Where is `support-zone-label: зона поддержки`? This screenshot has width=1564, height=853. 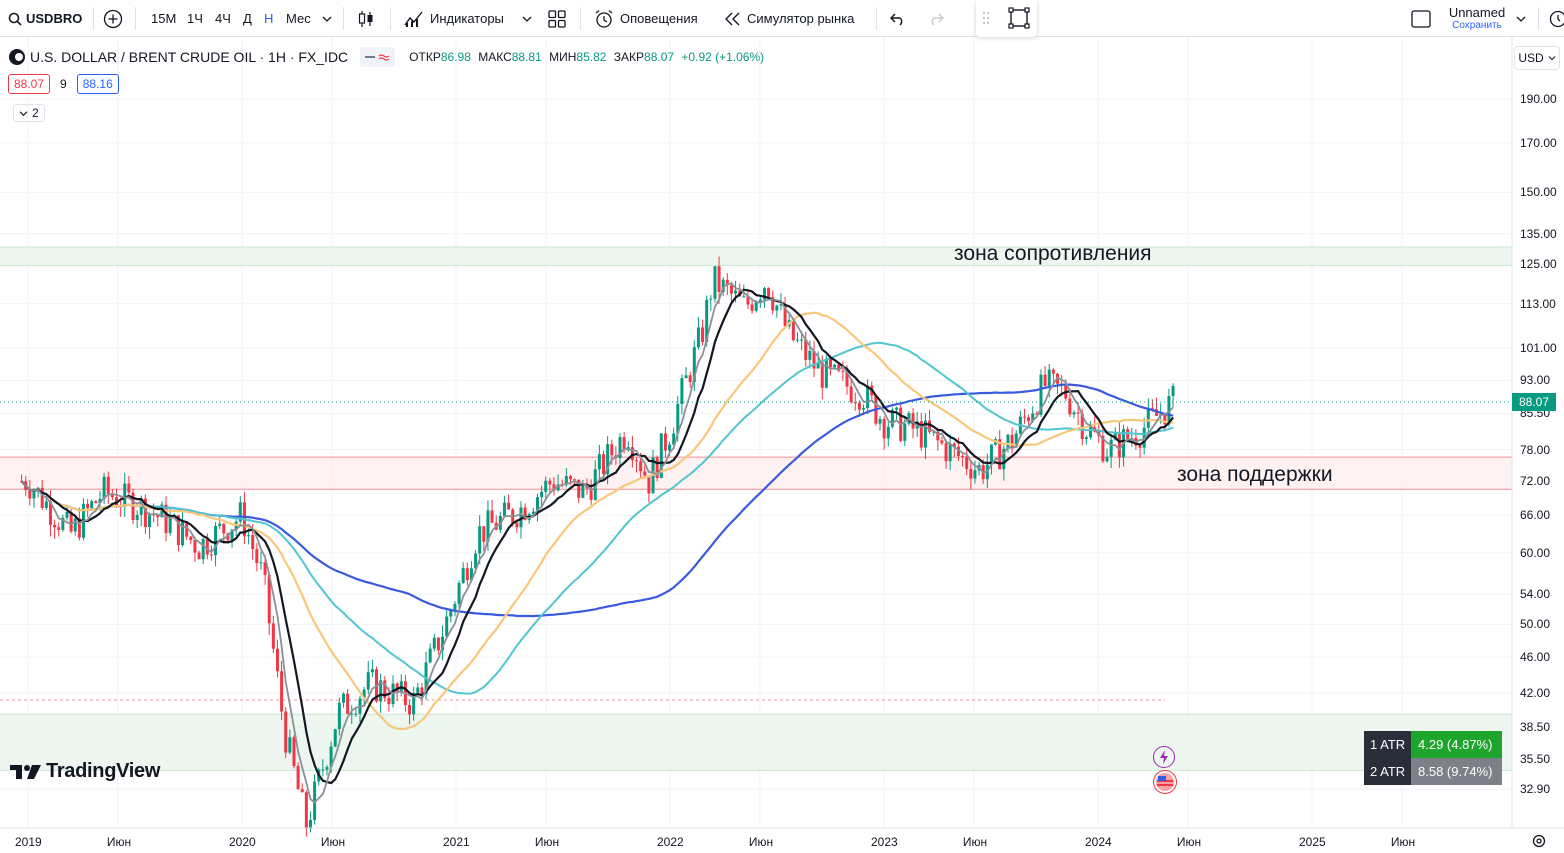 support-zone-label: зона поддержки is located at coordinates (1255, 474).